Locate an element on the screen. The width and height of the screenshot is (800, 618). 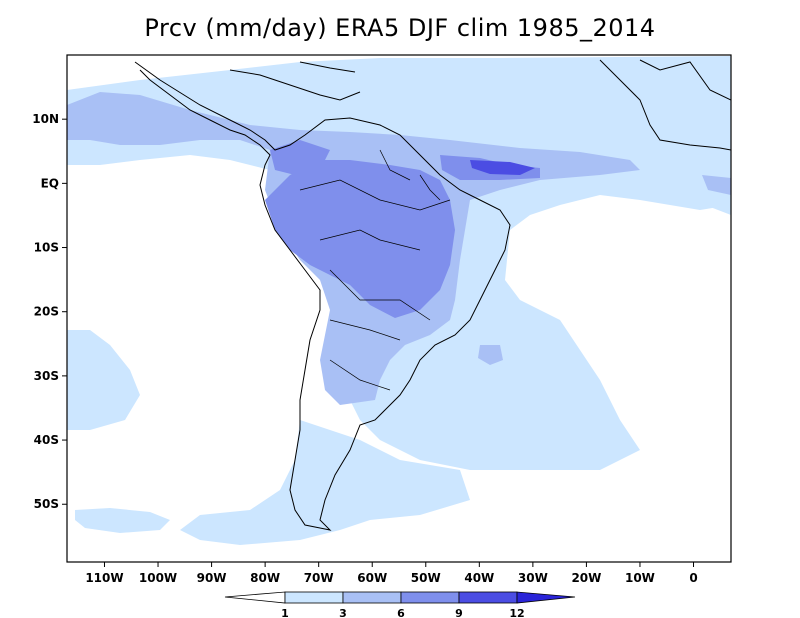
lat-axis: 10N EQ 10S 20S 30S 40S 50S is located at coordinates (49, 311).